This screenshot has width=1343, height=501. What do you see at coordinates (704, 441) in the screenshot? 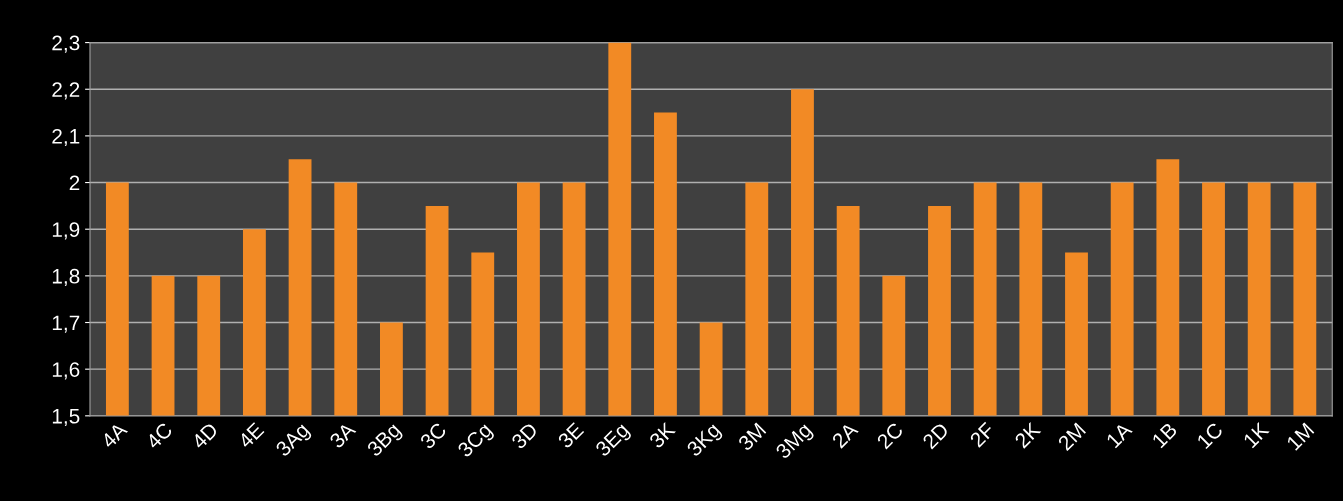
I see `x-tick-label: 3Kg` at bounding box center [704, 441].